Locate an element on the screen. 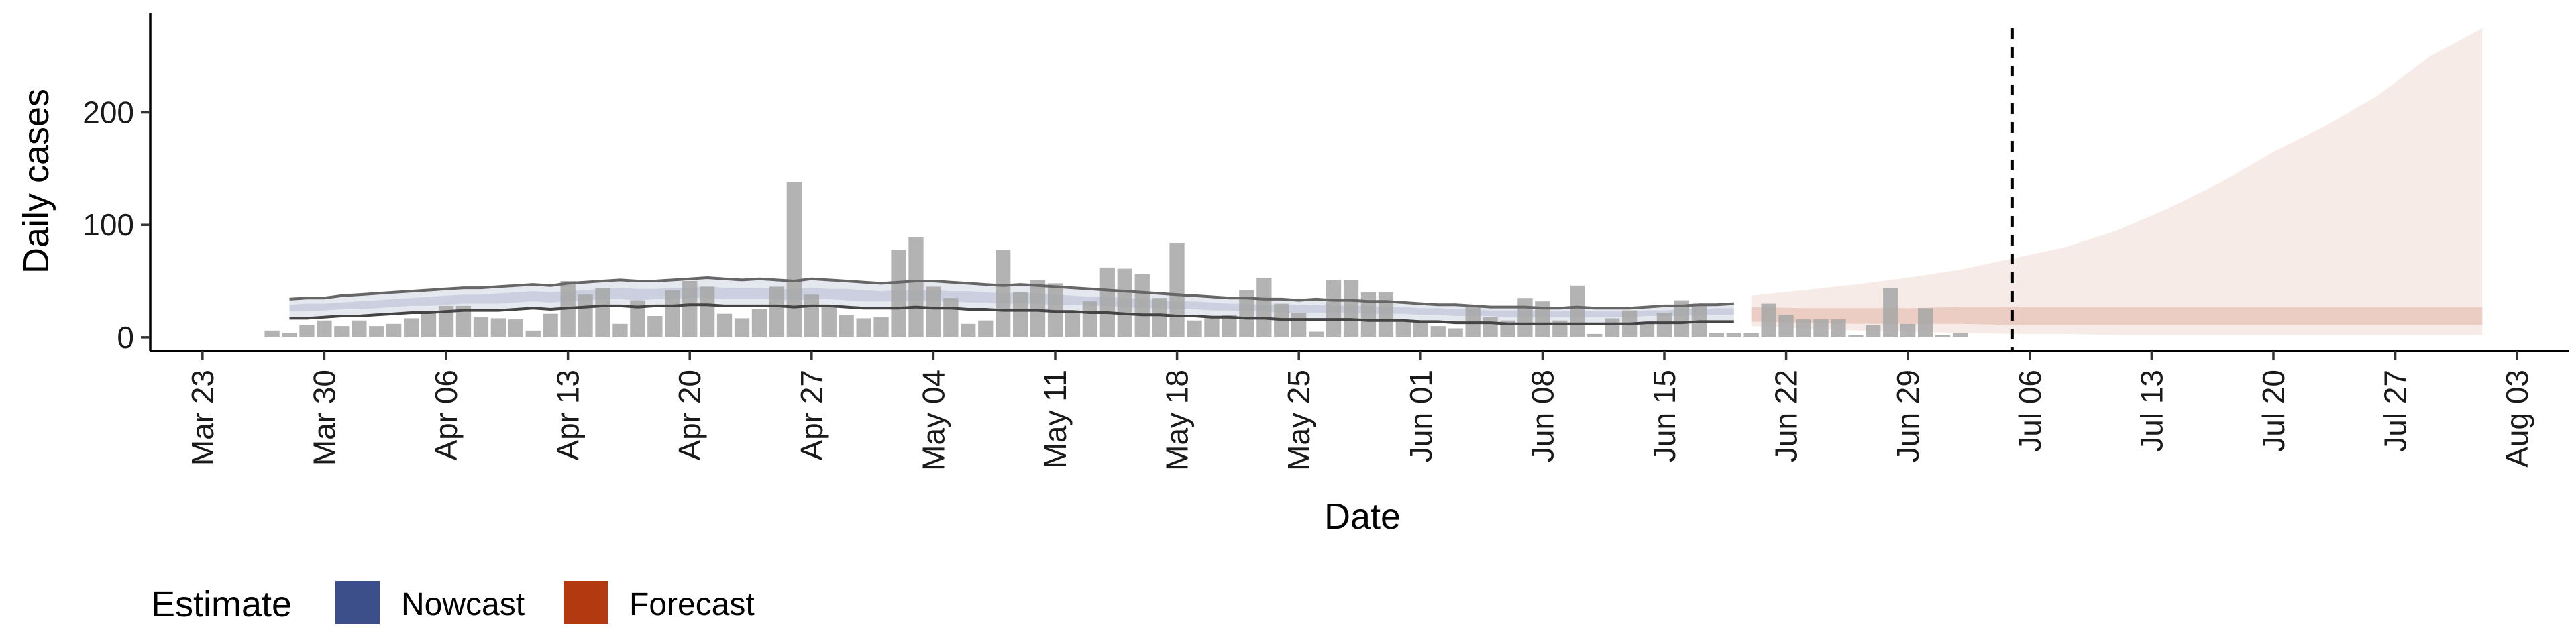  nowcast-lower-line is located at coordinates (1011, 314).